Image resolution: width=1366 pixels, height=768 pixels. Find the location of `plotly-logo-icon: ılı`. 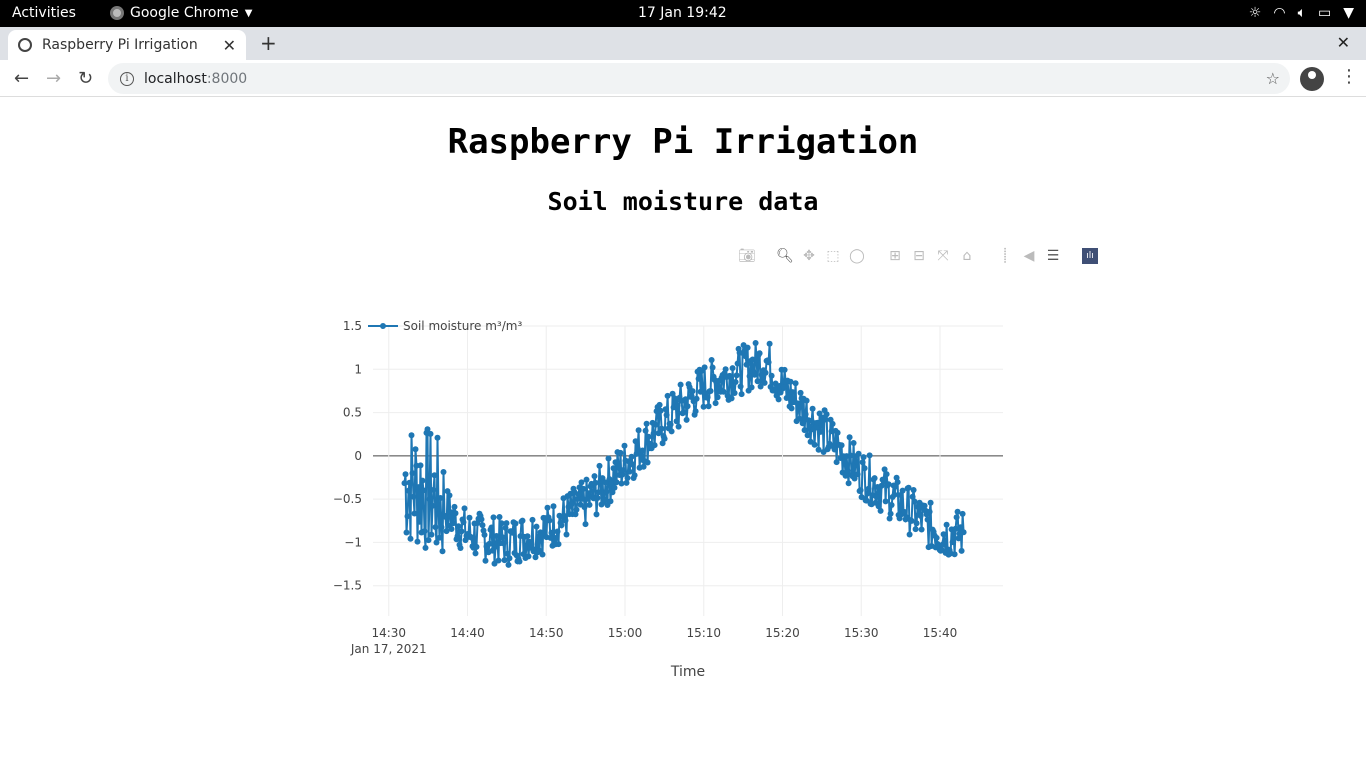

plotly-logo-icon: ılı is located at coordinates (1090, 256).